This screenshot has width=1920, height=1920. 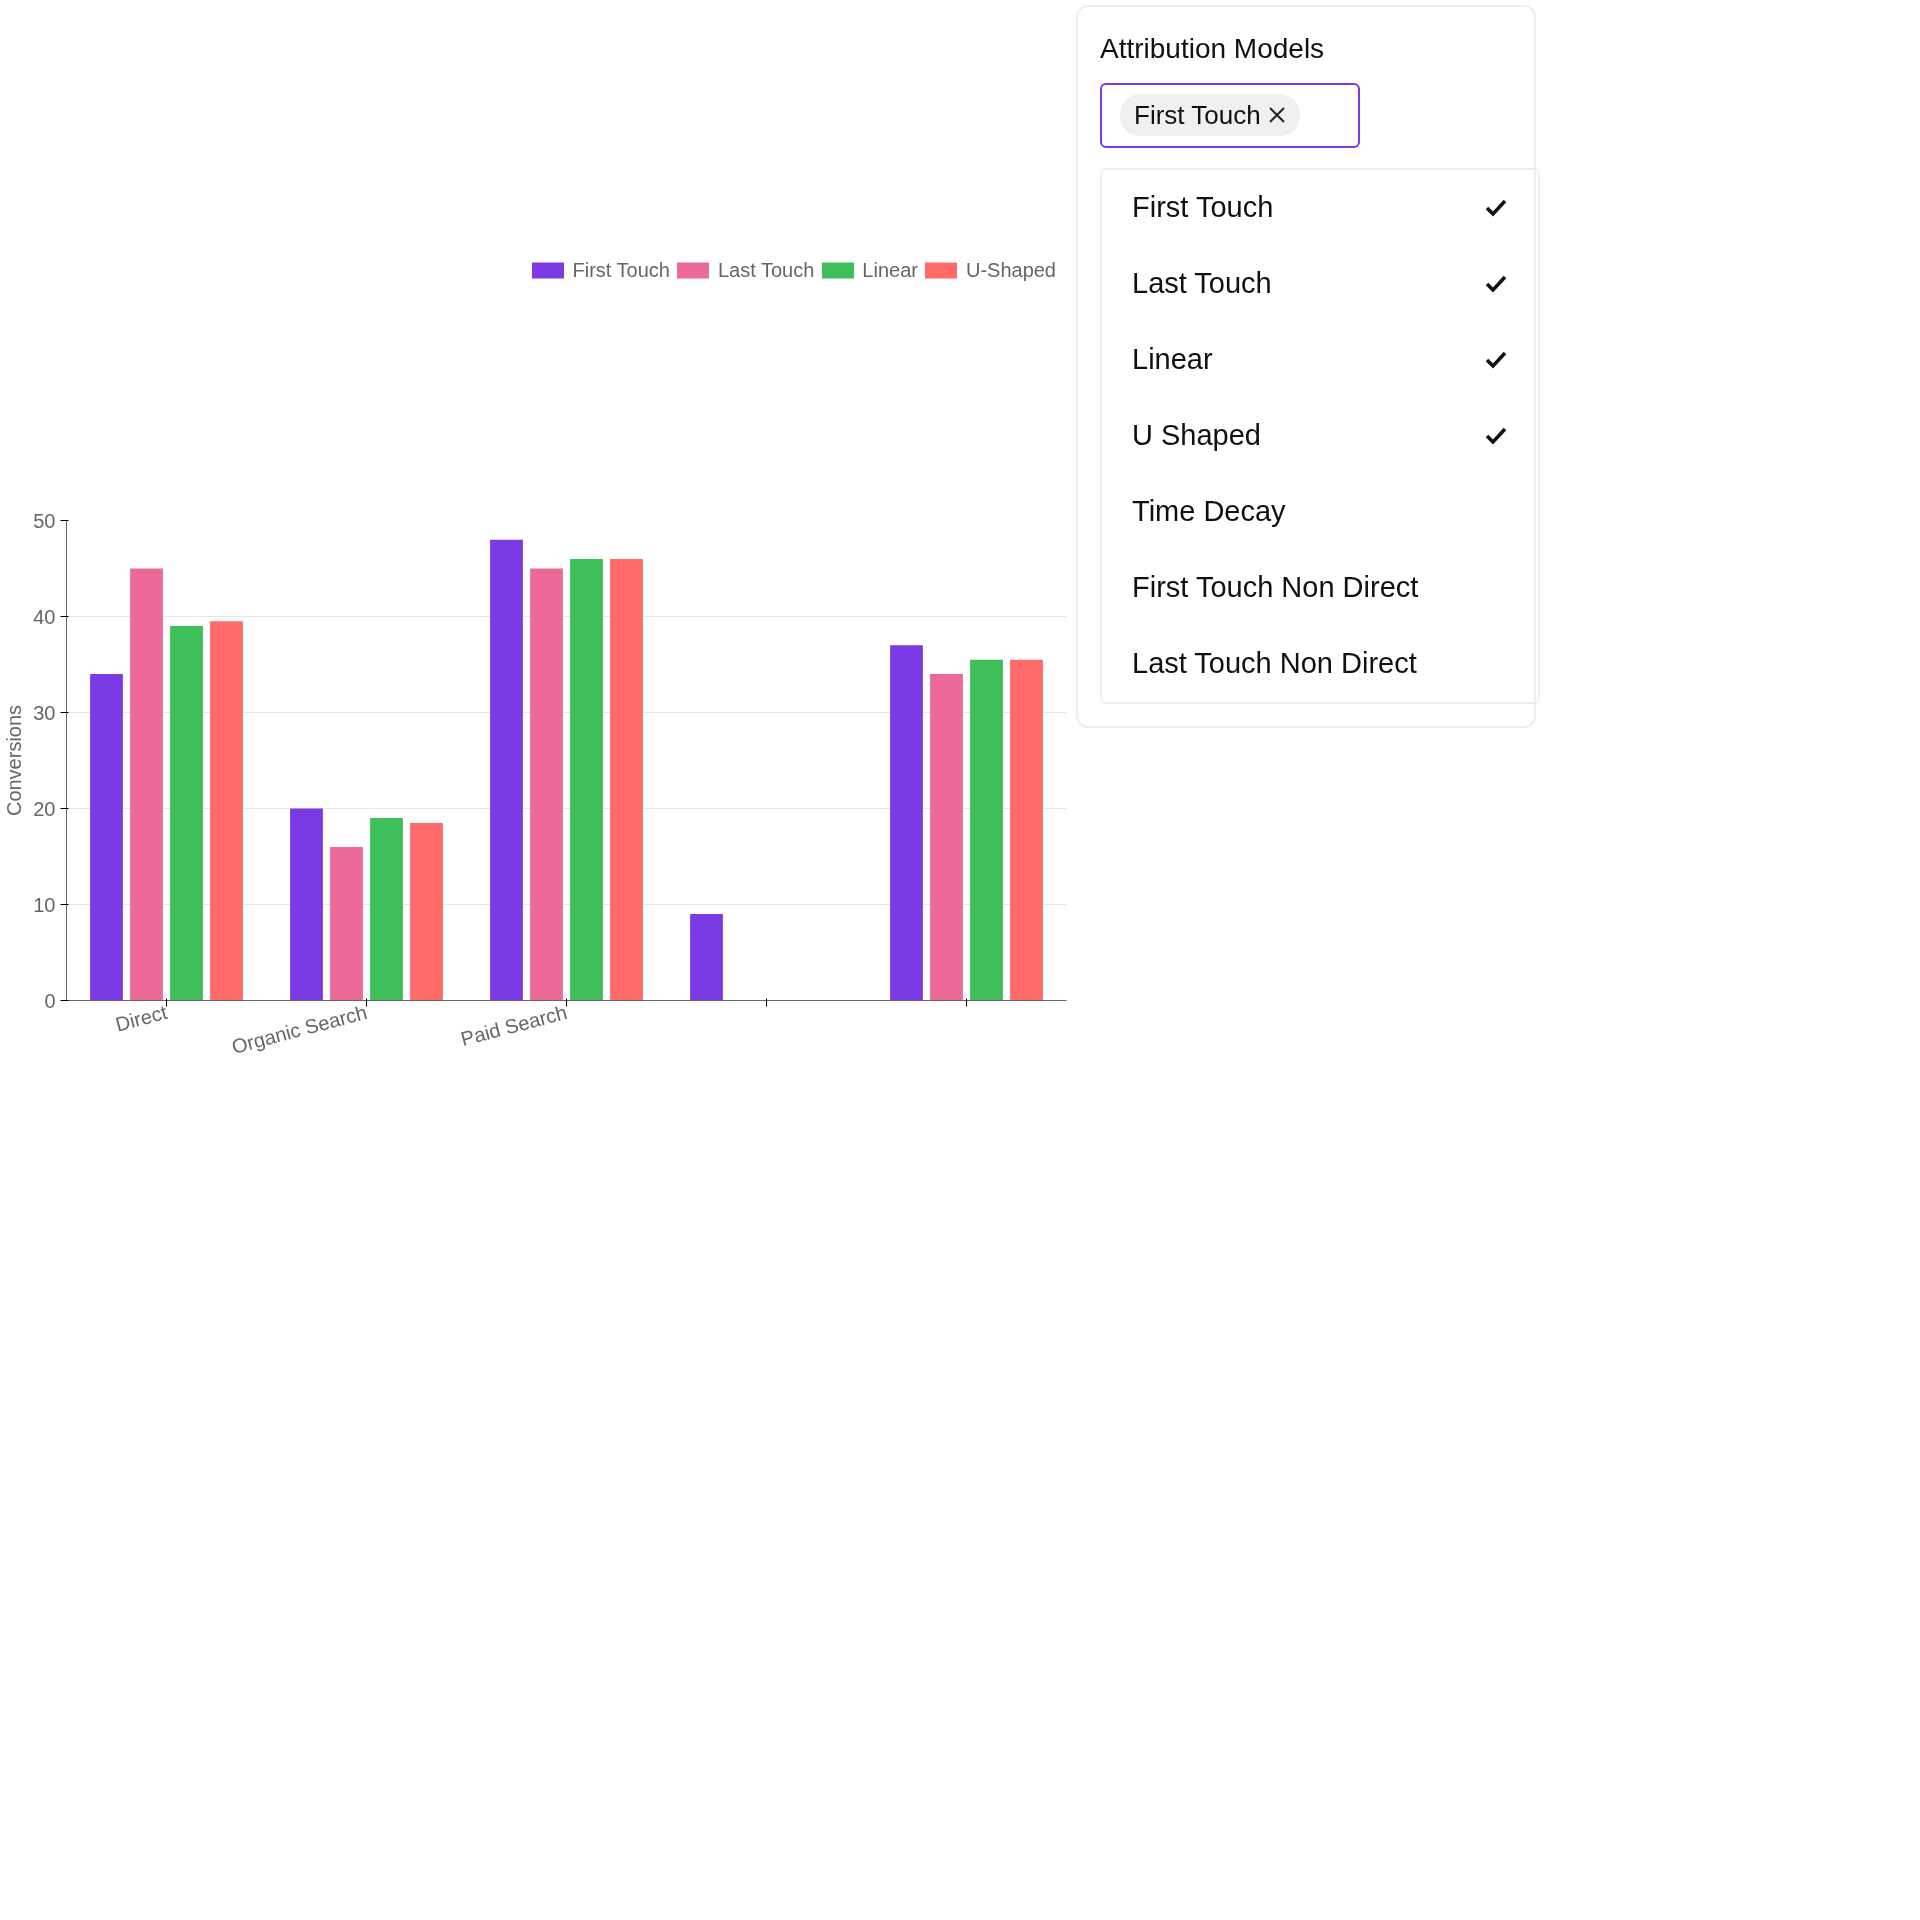 What do you see at coordinates (44, 616) in the screenshot?
I see `y-tick-label: 40` at bounding box center [44, 616].